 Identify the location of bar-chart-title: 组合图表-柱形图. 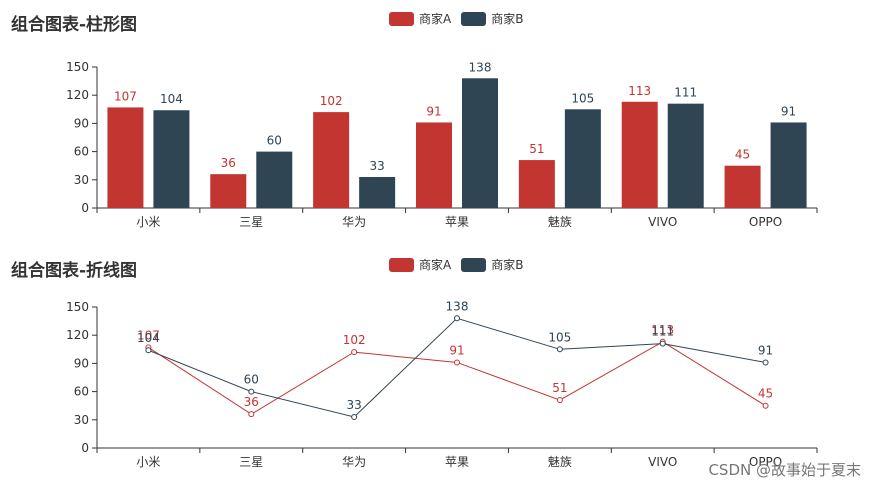
(74, 25).